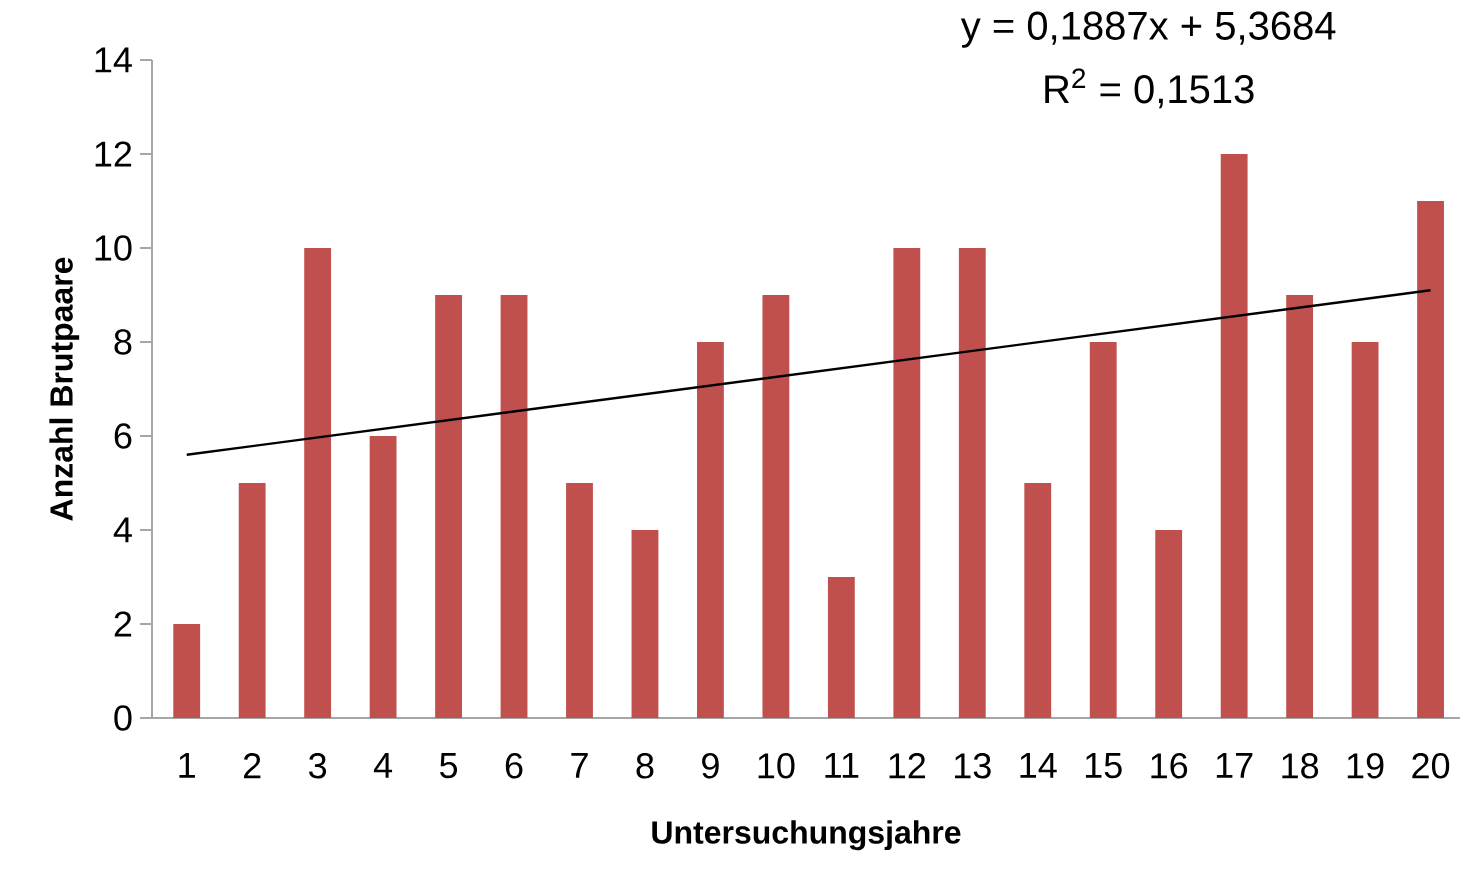 The height and width of the screenshot is (892, 1466). What do you see at coordinates (1169, 766) in the screenshot?
I see `x-tick-label: 16` at bounding box center [1169, 766].